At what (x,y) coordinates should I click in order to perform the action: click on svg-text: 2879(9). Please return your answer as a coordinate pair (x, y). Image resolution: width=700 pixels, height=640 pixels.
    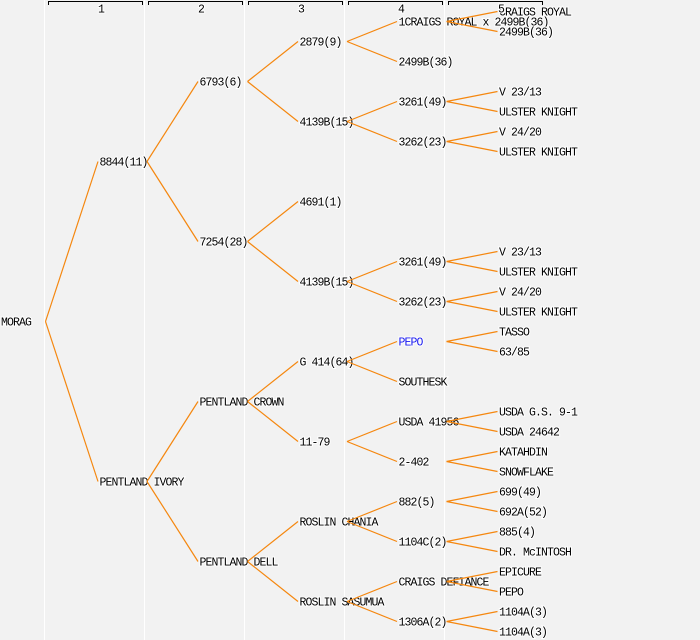
    Looking at the image, I should click on (321, 43).